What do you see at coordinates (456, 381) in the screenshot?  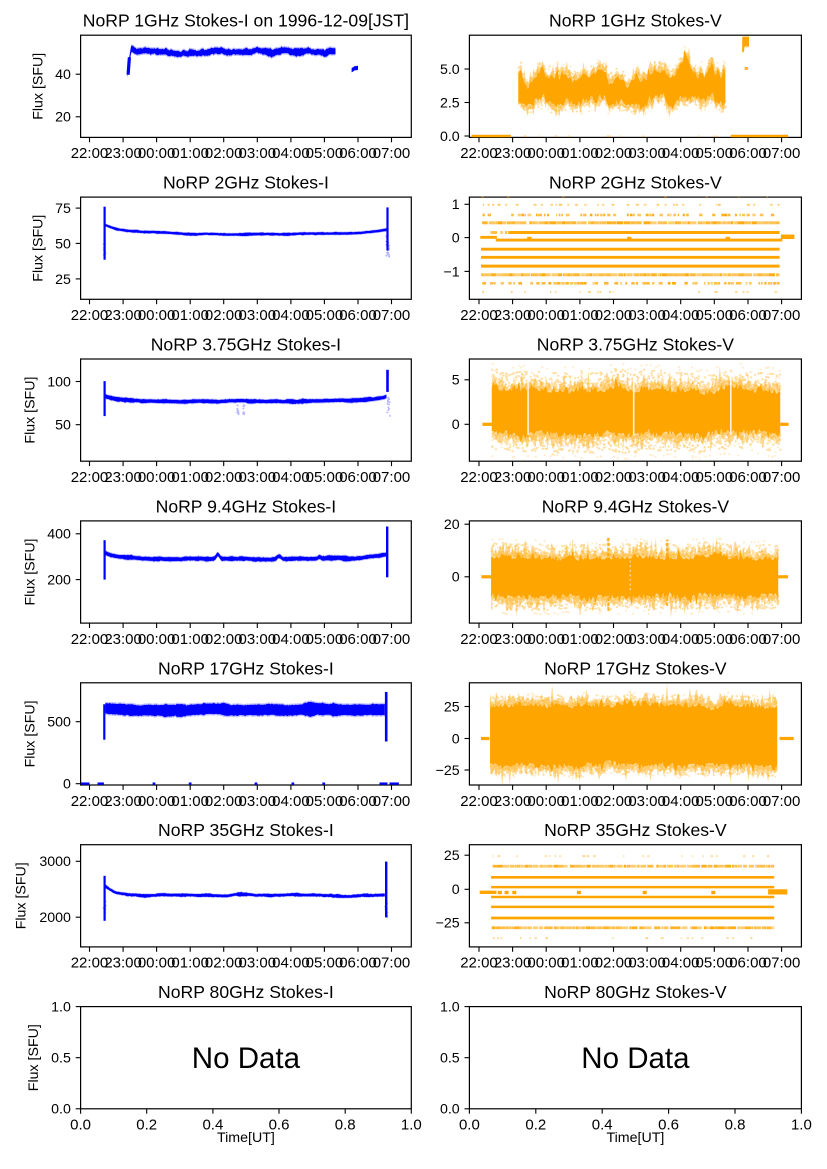 I see `svg-text: 5` at bounding box center [456, 381].